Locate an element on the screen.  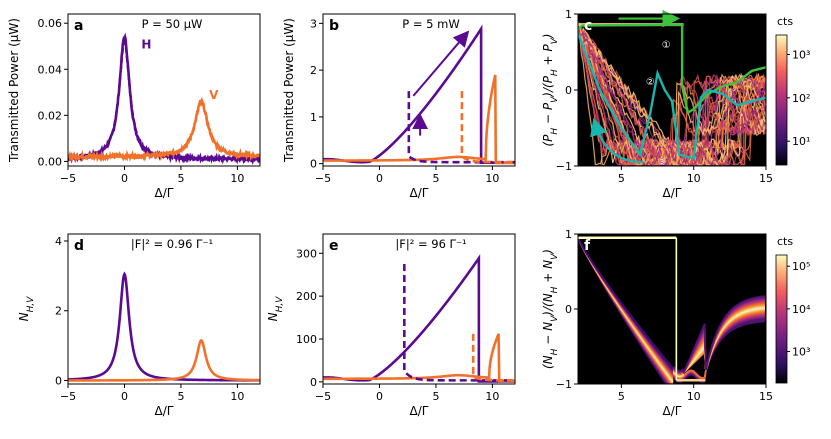
panel-d: −5 0 5 10 0 2 4 Δ/Γ d |F|² = 0.96 Γ⁻¹ NH,V is located at coordinates (139, 325).